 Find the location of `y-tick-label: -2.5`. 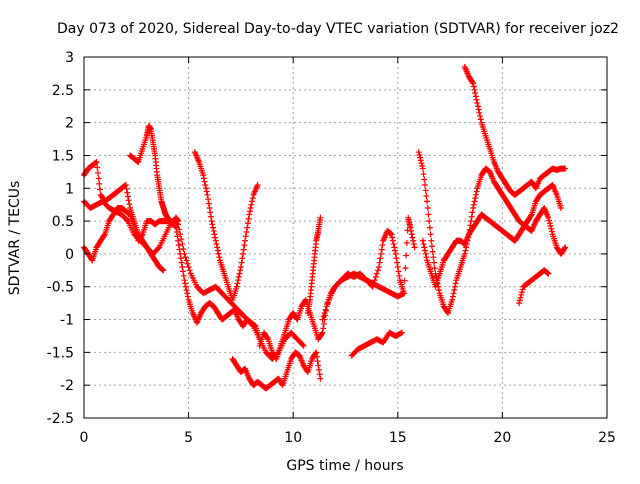

y-tick-label: -2.5 is located at coordinates (60, 419).